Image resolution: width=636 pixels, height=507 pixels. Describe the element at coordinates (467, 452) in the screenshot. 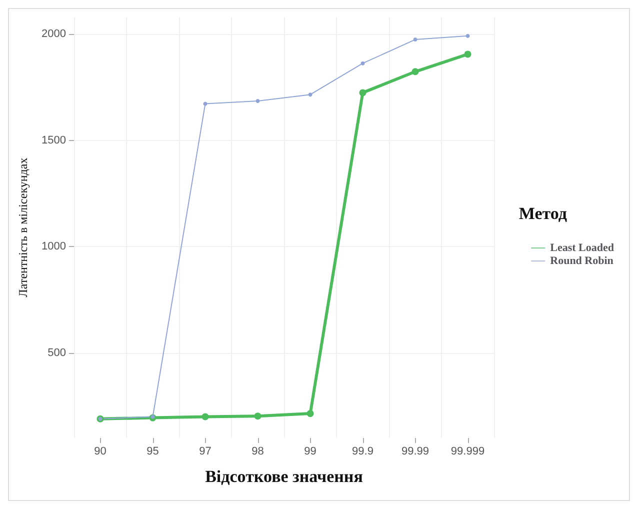

I see `x-tick-label: 99.999` at that location.